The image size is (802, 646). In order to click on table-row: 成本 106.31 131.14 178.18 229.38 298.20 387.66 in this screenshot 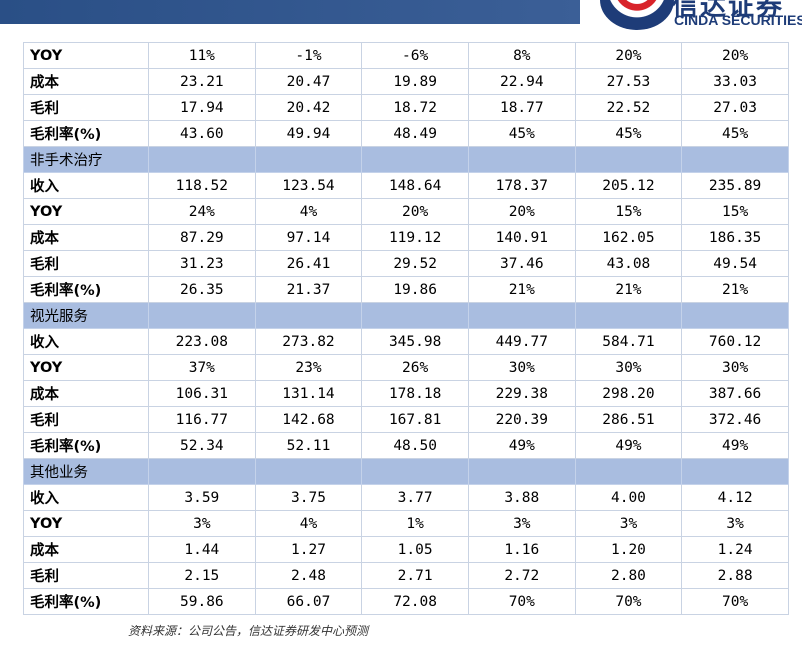, I will do `click(406, 393)`.